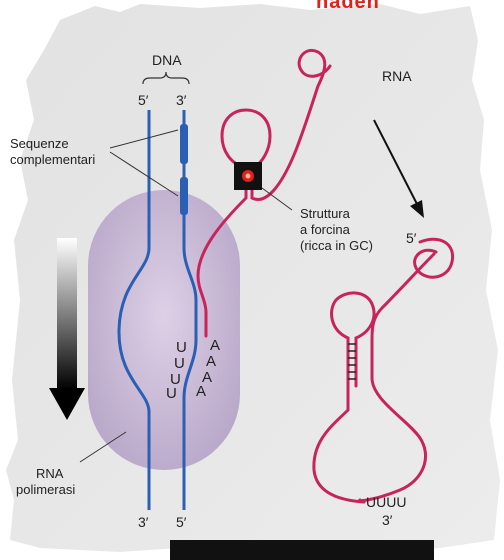 Image resolution: width=504 pixels, height=560 pixels. I want to click on dna-strand-left, so click(134, 310).